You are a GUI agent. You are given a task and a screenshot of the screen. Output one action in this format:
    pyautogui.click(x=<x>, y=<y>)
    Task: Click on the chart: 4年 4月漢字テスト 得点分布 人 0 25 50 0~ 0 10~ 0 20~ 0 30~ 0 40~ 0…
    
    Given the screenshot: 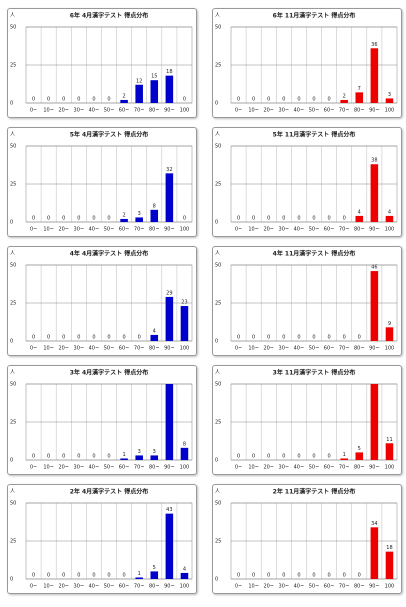 What is the action you would take?
    pyautogui.click(x=101, y=301)
    